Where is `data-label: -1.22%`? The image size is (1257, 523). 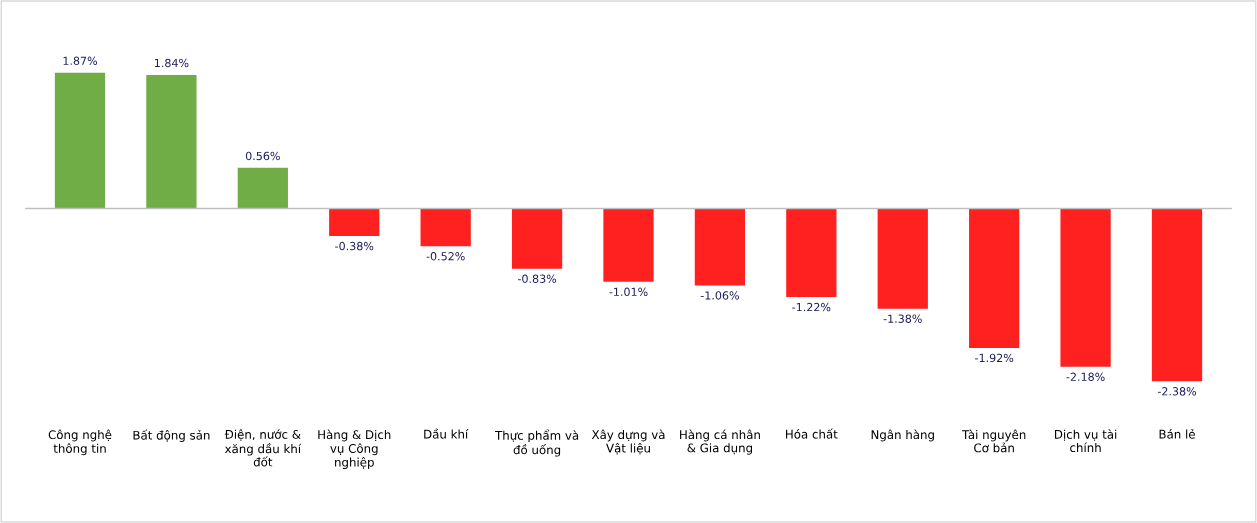
data-label: -1.22% is located at coordinates (811, 307).